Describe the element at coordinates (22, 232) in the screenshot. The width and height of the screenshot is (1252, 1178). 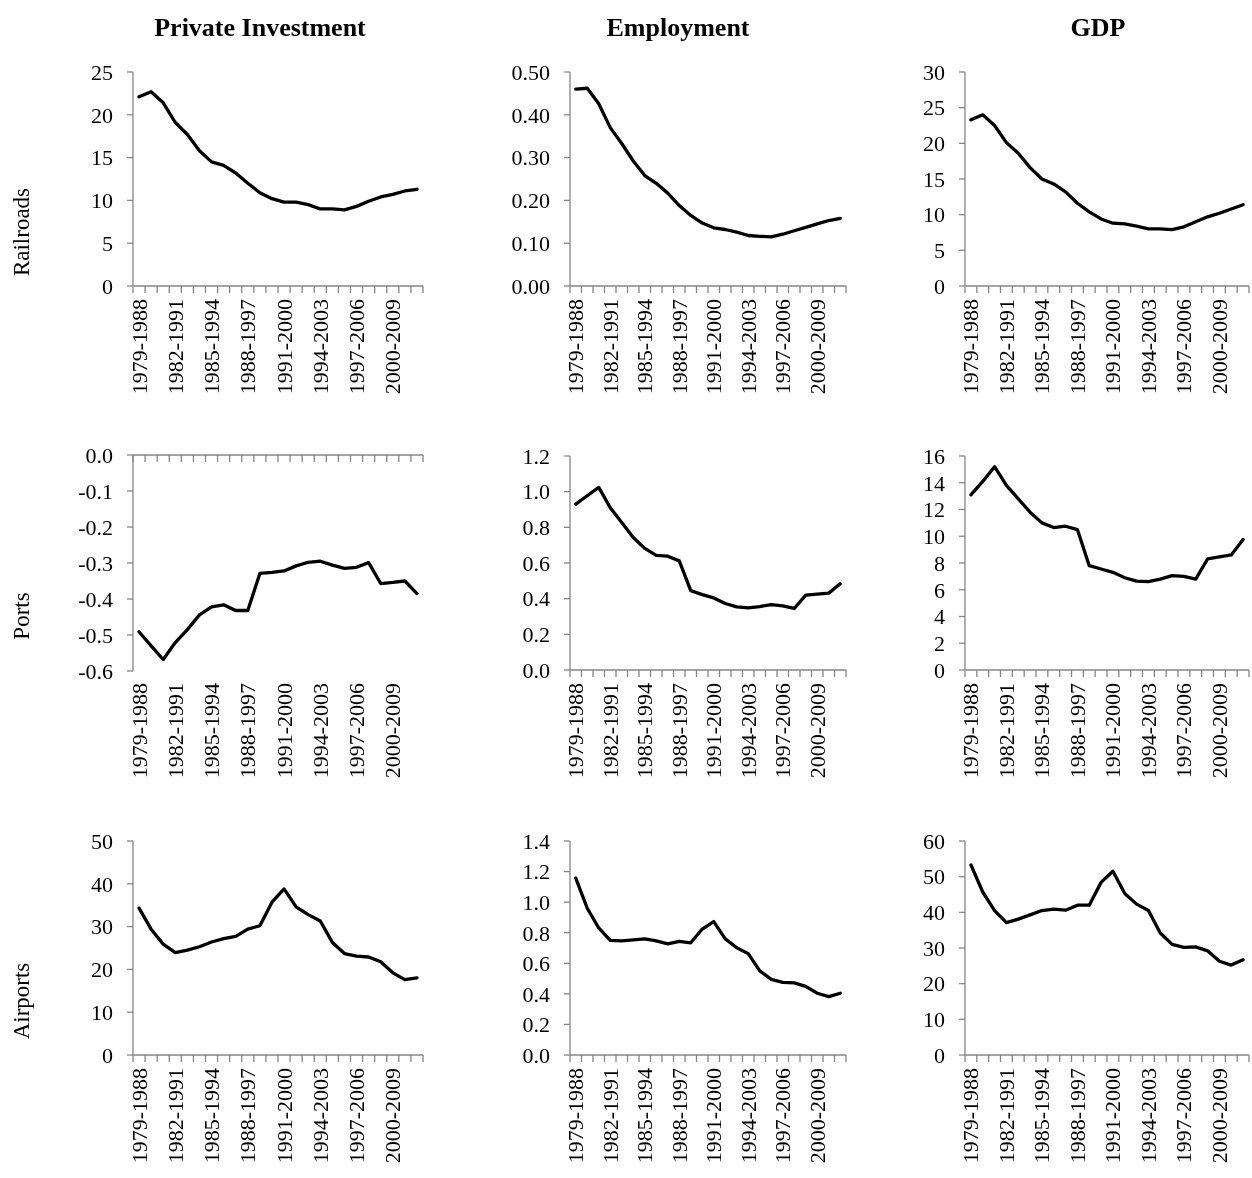
I see `y-axis-title: Railroads` at that location.